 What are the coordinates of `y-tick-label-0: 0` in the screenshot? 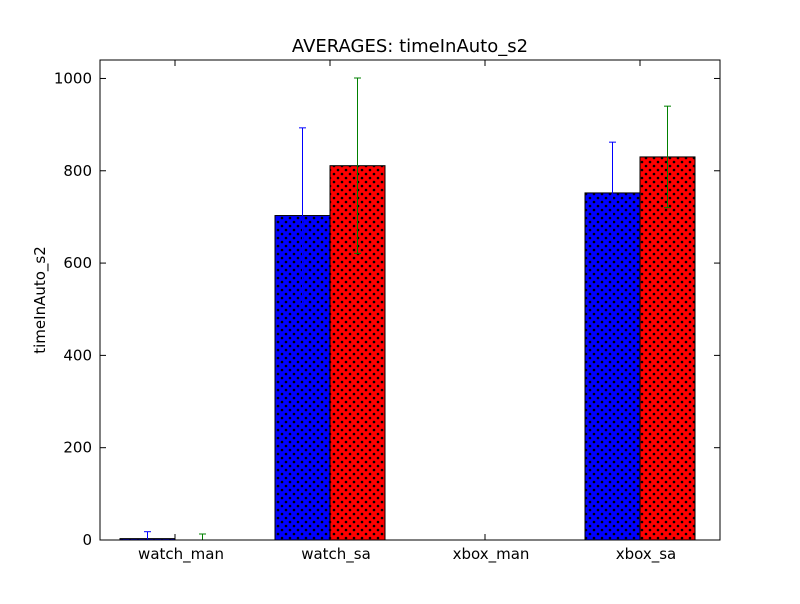 It's located at (87, 540).